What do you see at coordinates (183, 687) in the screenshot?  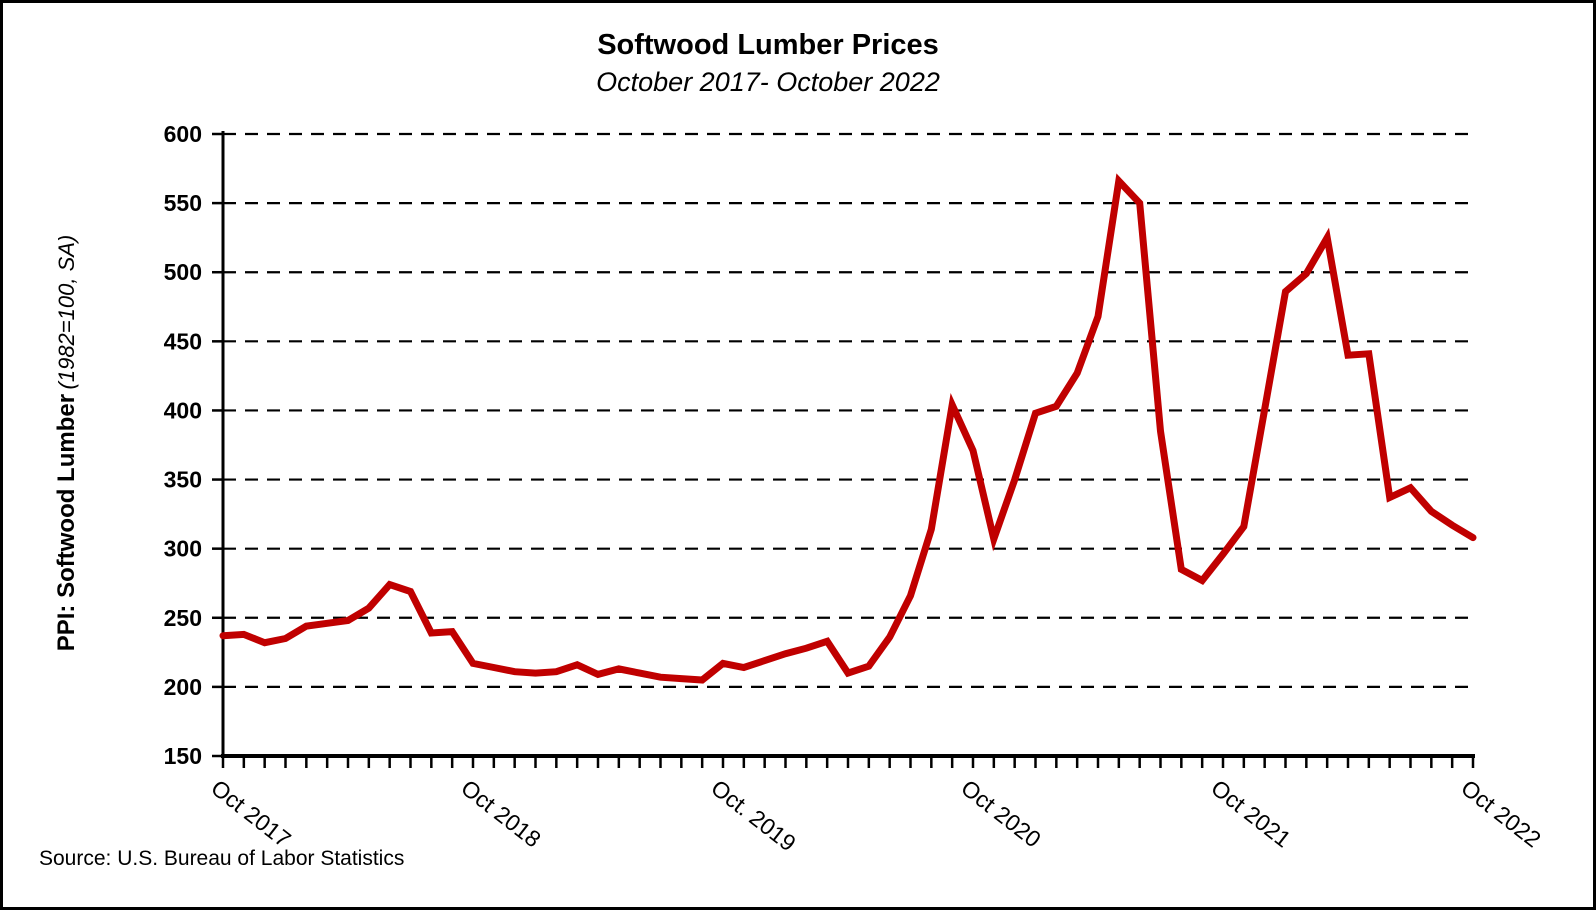 I see `y-tick-label: 200` at bounding box center [183, 687].